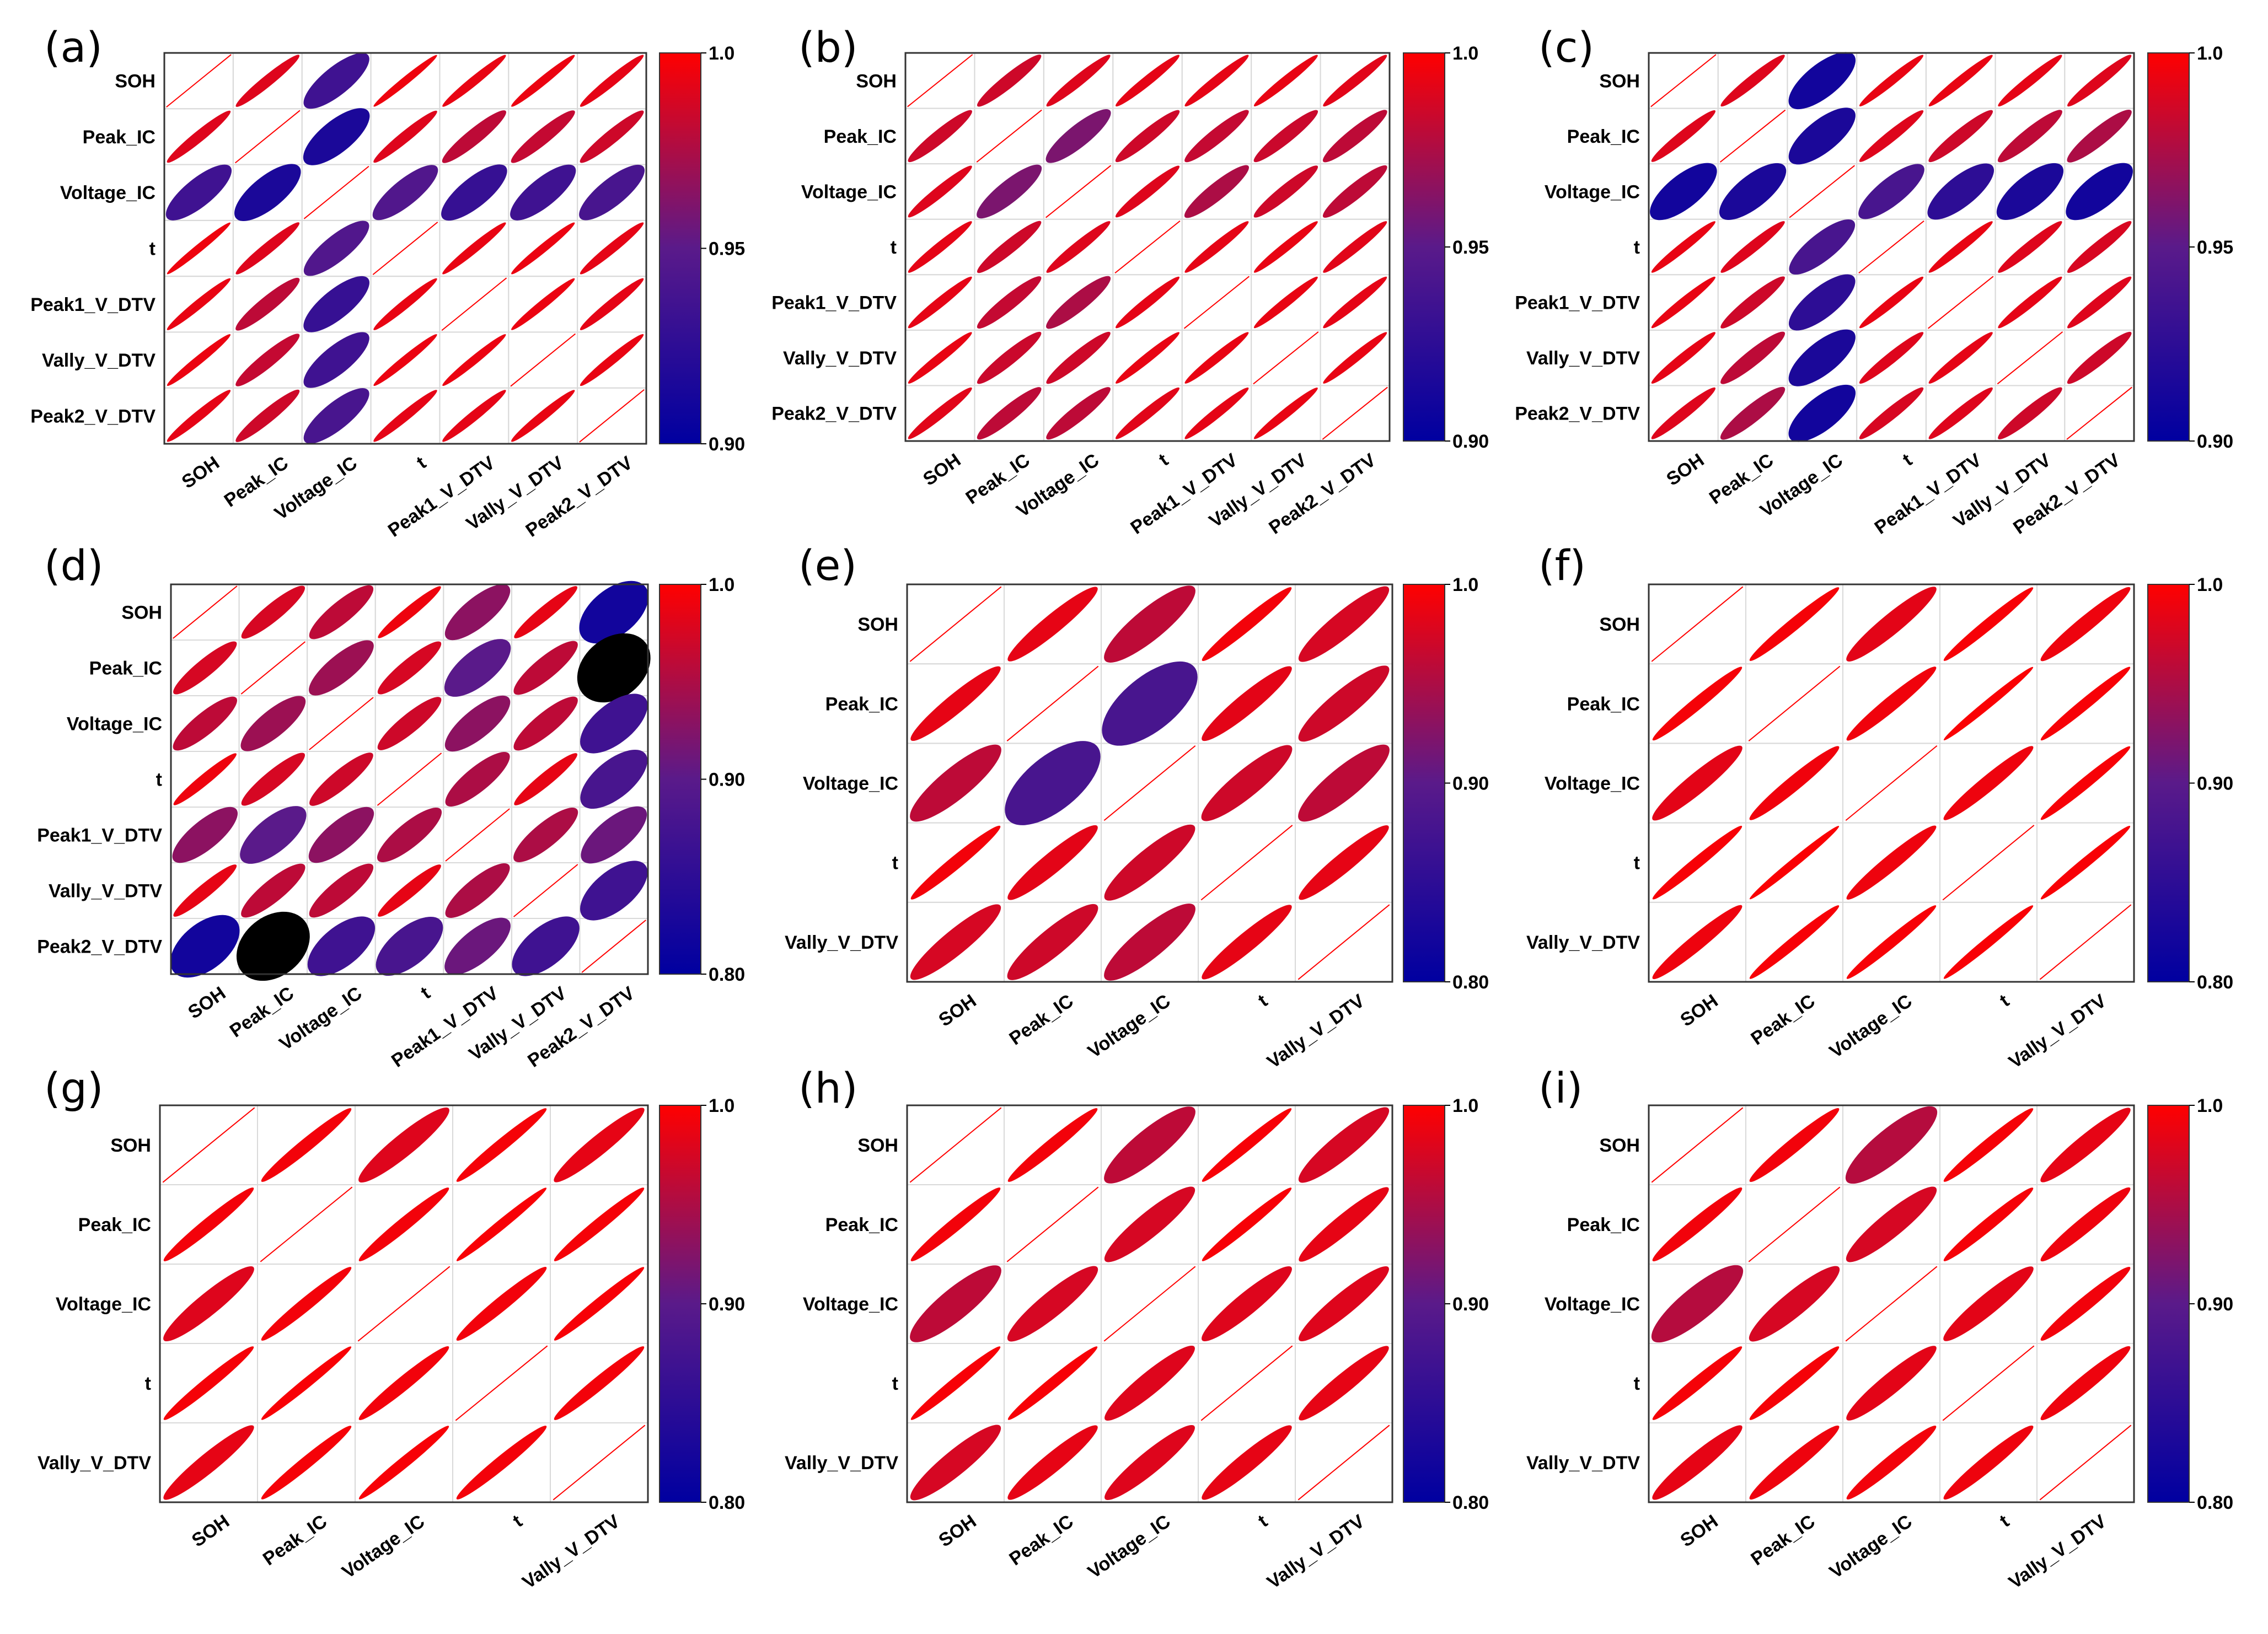 The width and height of the screenshot is (2268, 1634). Describe the element at coordinates (2215, 1304) in the screenshot. I see `colorbar-tick-label: 0.90` at that location.